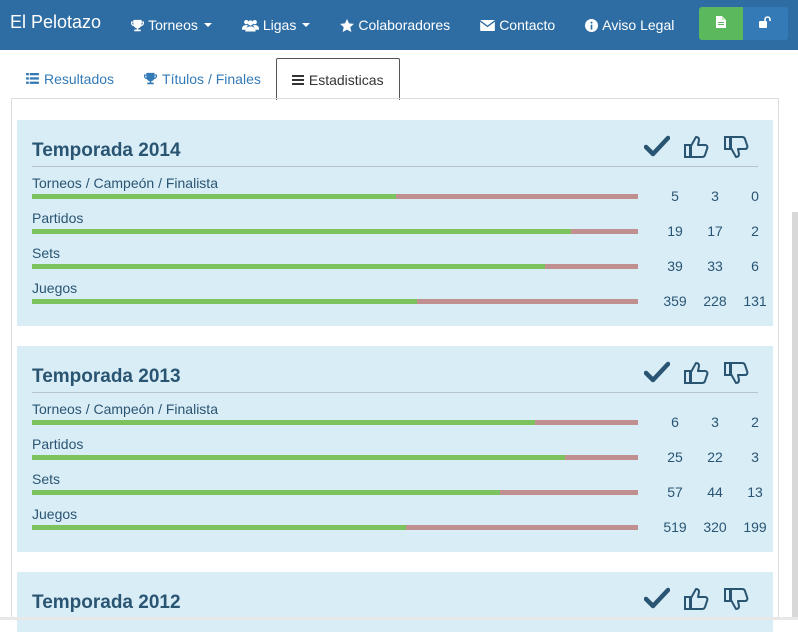  What do you see at coordinates (79, 78) in the screenshot?
I see `tab-resultados-label: Resultados` at bounding box center [79, 78].